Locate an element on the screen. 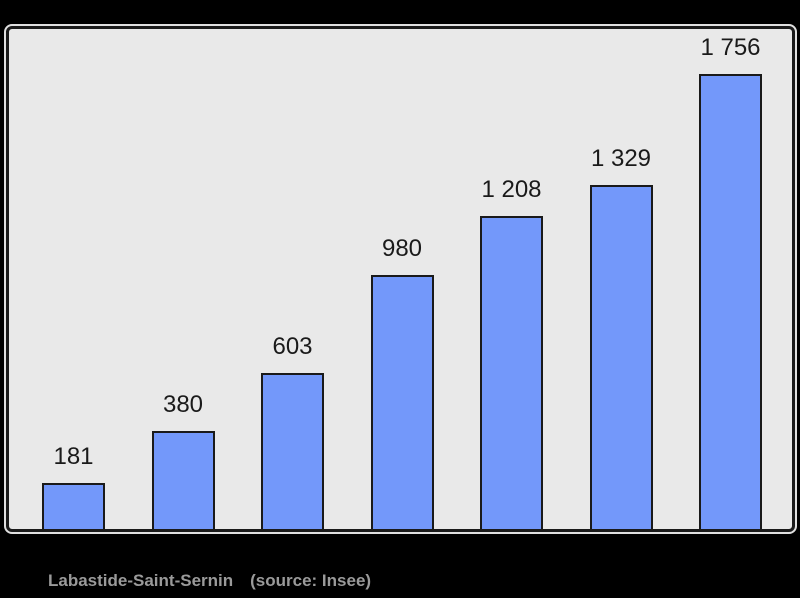  bar-value-label: 980 is located at coordinates (402, 248).